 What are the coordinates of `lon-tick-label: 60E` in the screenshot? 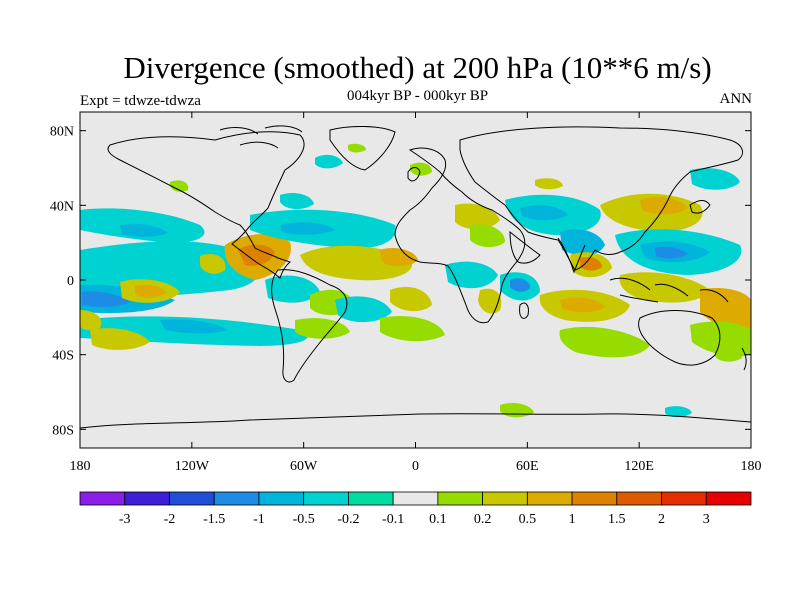 It's located at (527, 466).